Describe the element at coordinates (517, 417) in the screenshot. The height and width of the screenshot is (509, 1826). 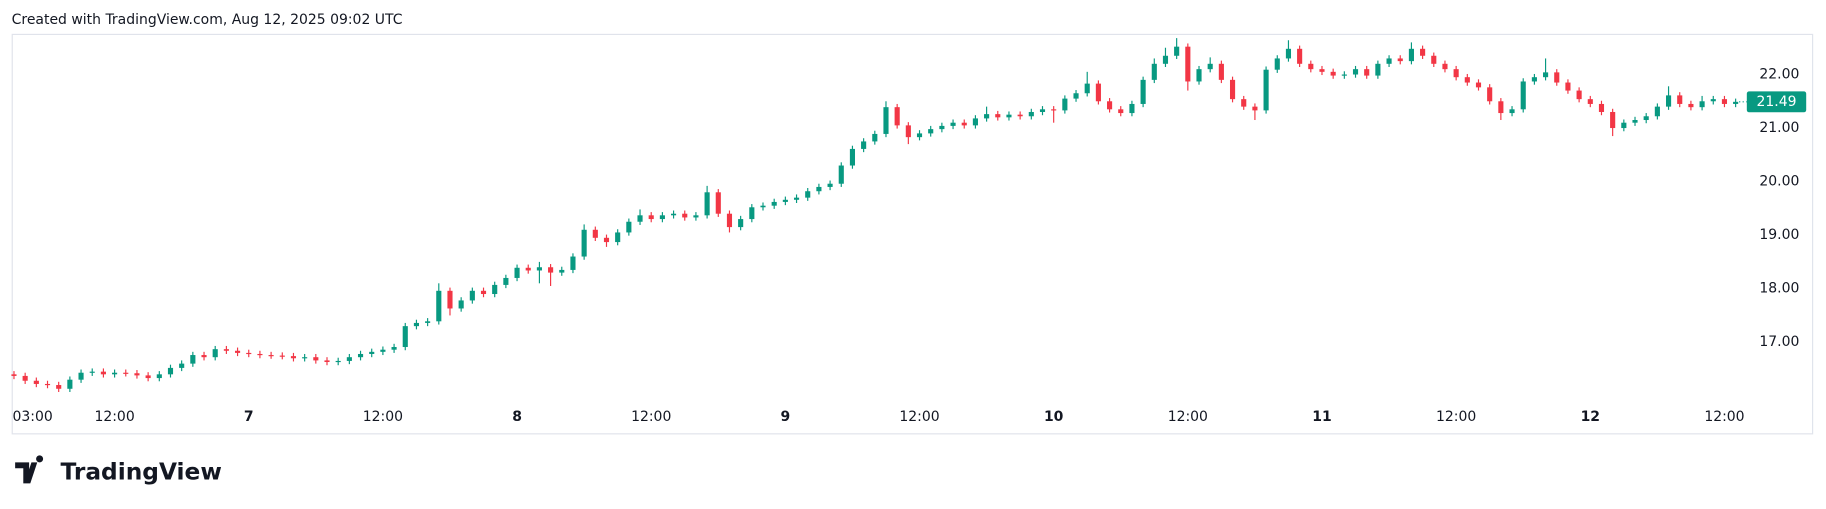
I see `x-tick-label: 8` at that location.